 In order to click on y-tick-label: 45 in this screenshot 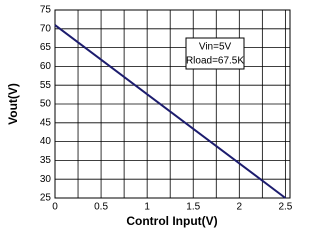, I will do `click(46, 122)`.